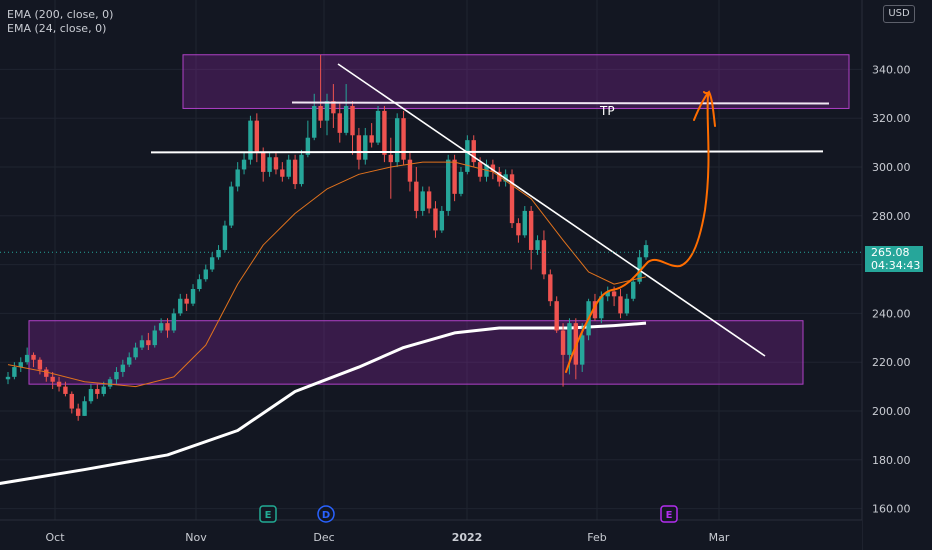  I want to click on price-tick-label: 340.00, so click(891, 69).